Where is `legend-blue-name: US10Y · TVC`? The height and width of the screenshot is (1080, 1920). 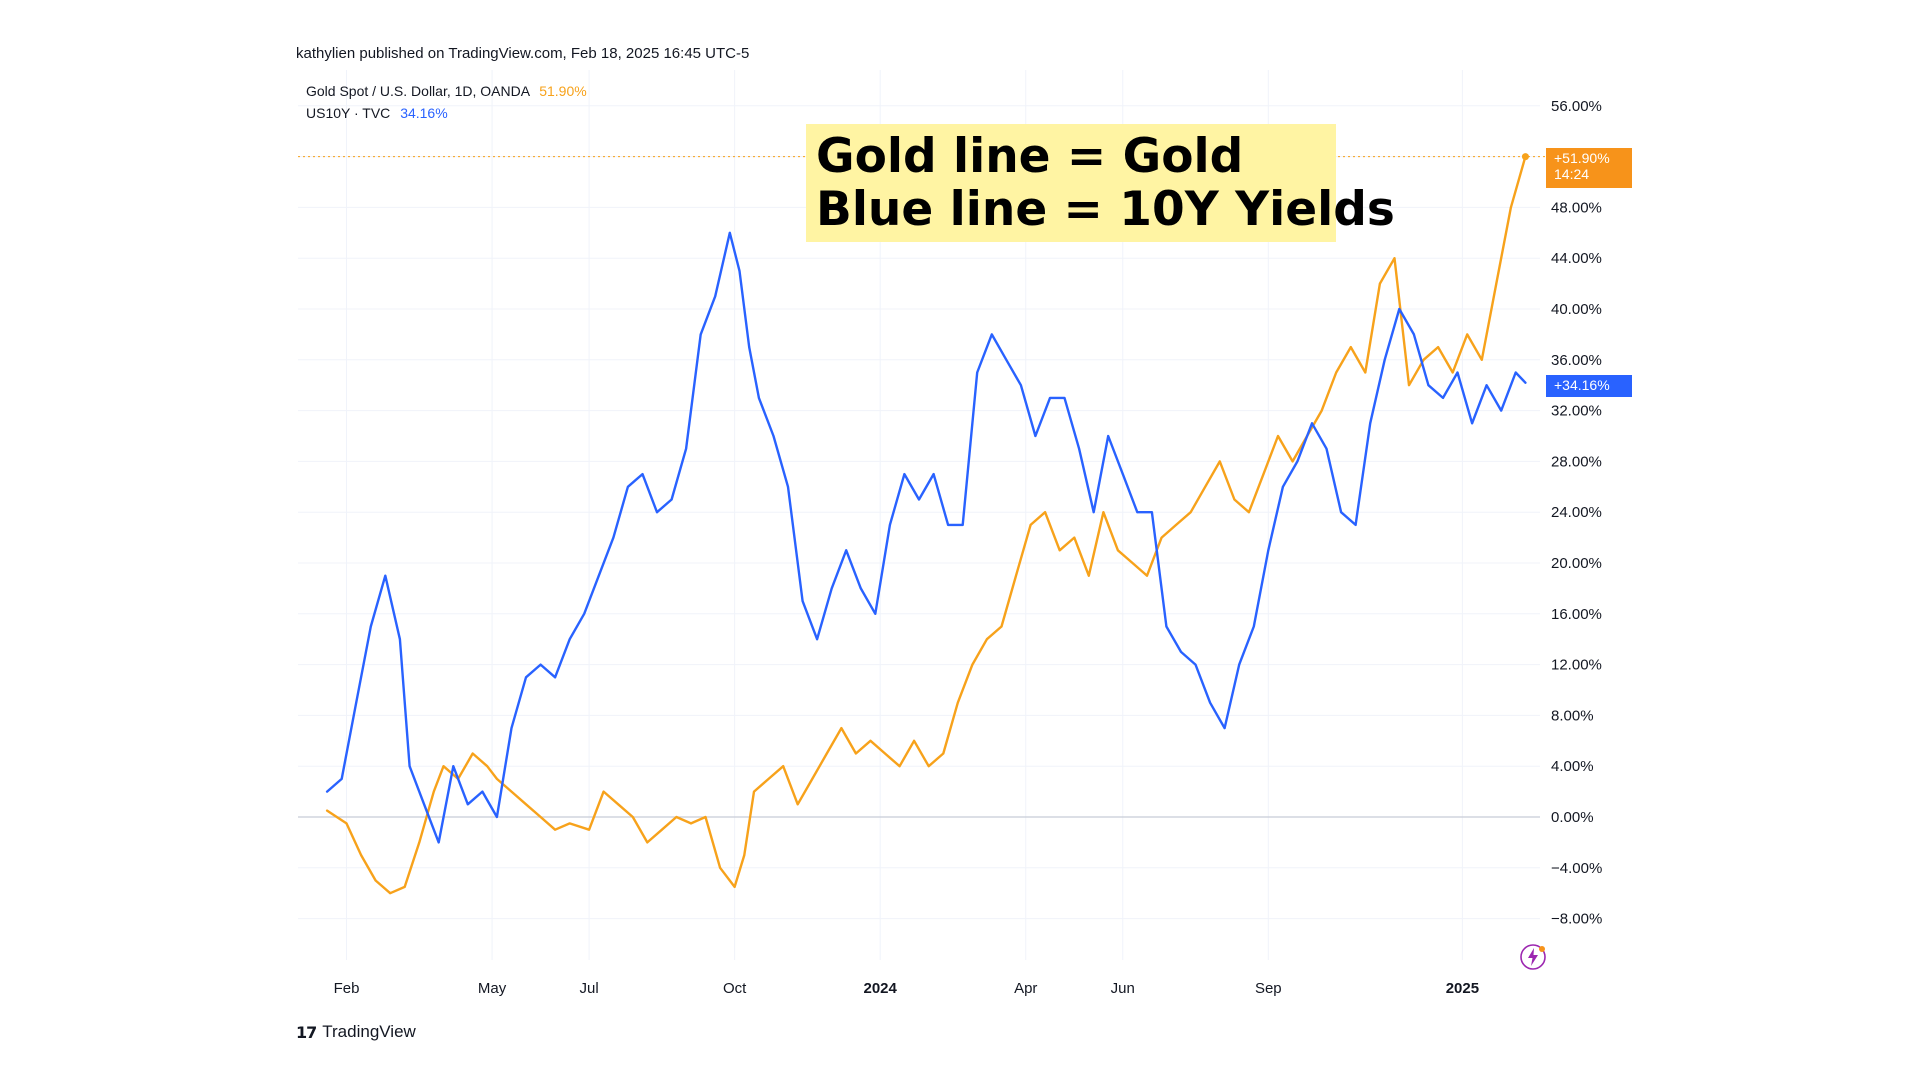
legend-blue-name: US10Y · TVC is located at coordinates (348, 113).